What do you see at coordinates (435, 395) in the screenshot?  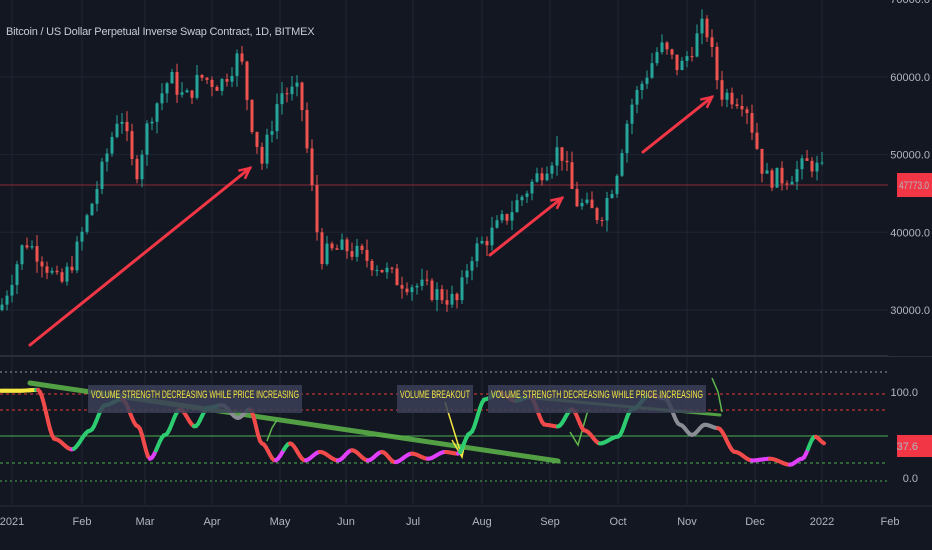 I see `annotation-text-2: VOLUME BREAKOUT` at bounding box center [435, 395].